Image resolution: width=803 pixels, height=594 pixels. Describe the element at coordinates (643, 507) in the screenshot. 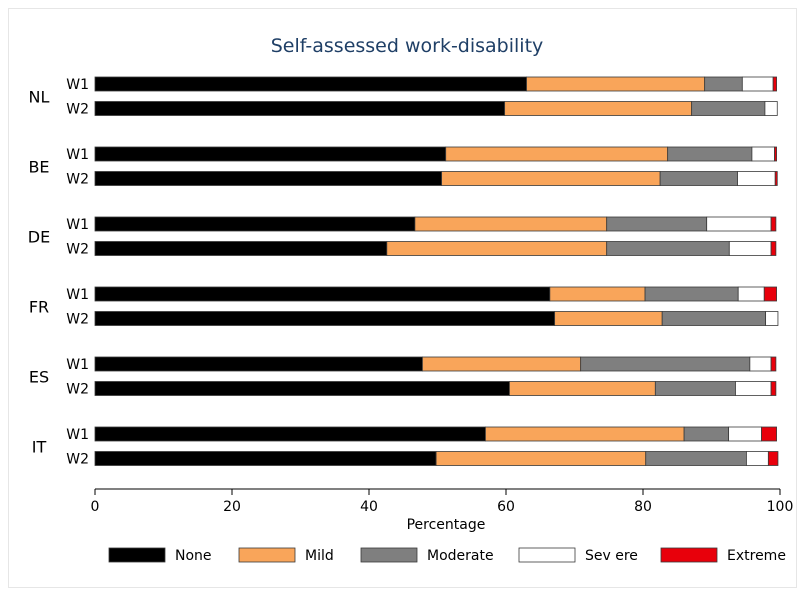

I see `x-tick-label: 80` at that location.